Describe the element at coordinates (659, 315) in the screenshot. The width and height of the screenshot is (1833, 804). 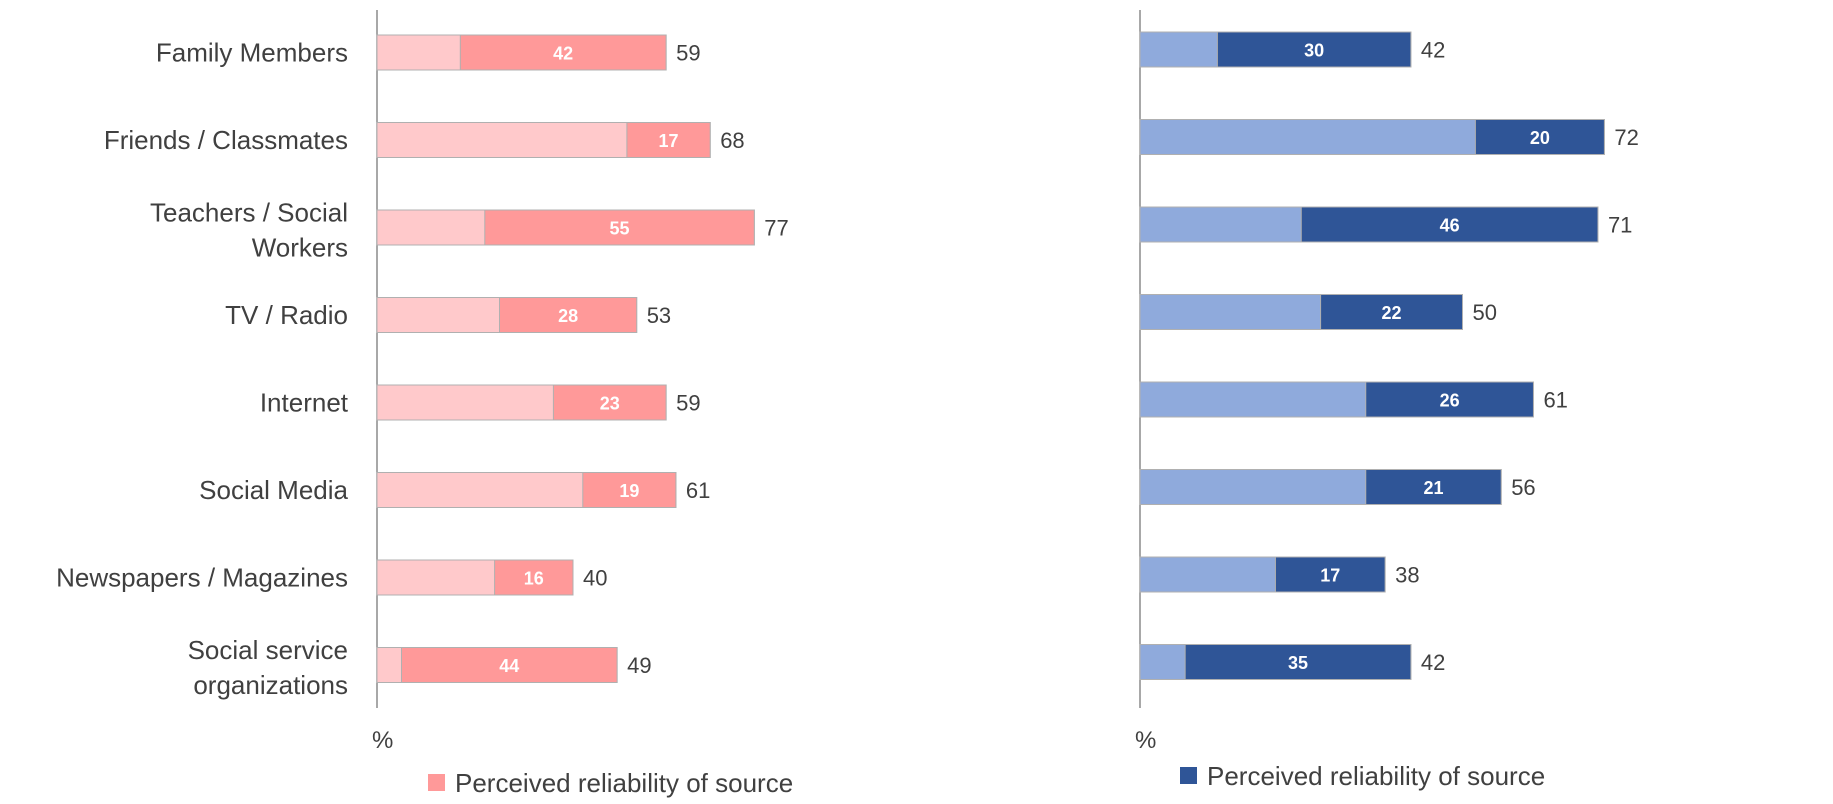
I see `left-total-label-tv-radio: 53` at that location.